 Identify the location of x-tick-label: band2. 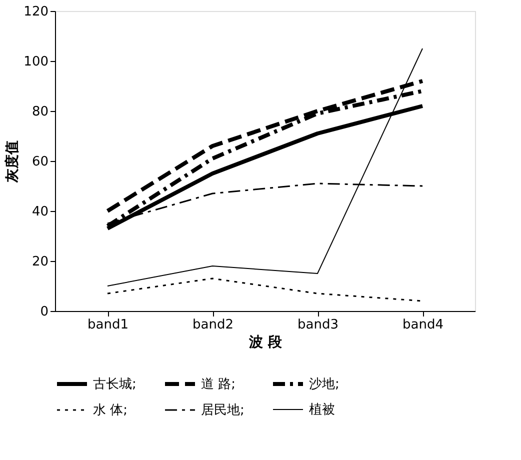
(213, 325).